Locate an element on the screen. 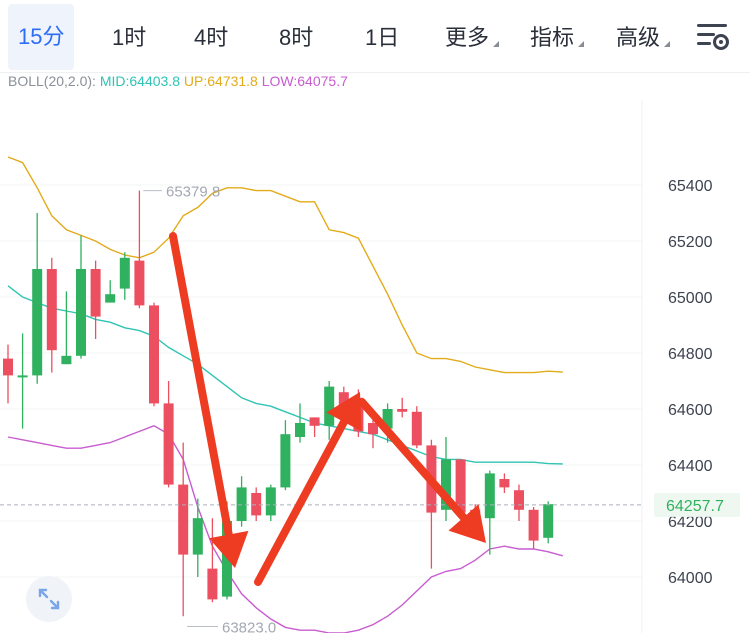  y-tick-label: 64200 is located at coordinates (690, 522).